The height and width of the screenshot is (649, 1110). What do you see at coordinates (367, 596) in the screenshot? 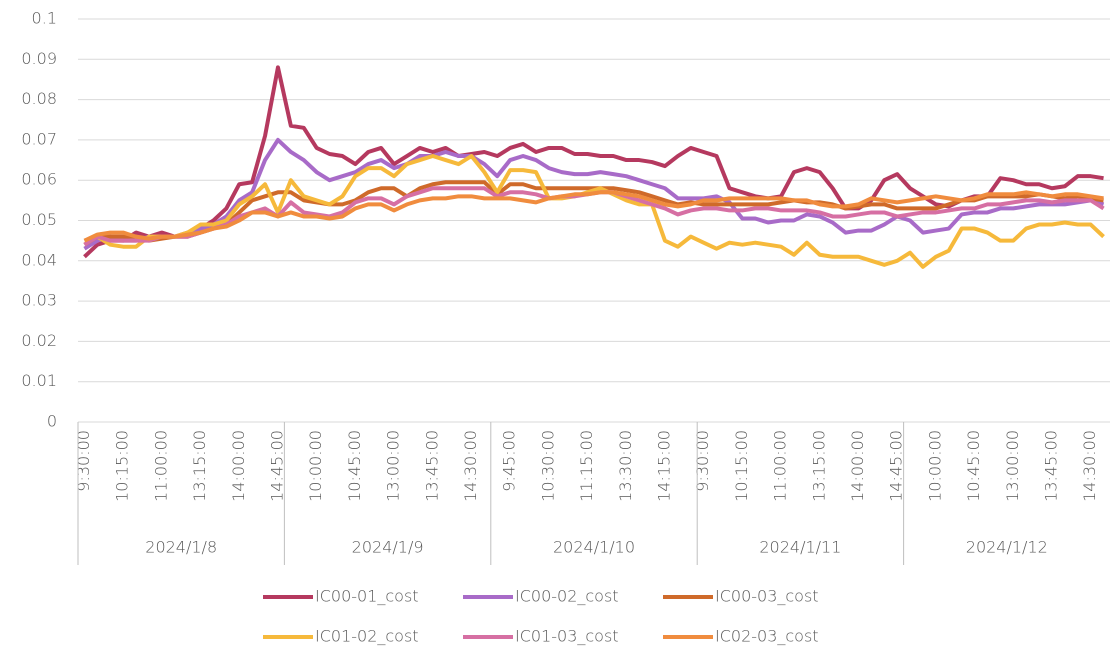
I see `legend-label: IC00-01_cost` at bounding box center [367, 596].